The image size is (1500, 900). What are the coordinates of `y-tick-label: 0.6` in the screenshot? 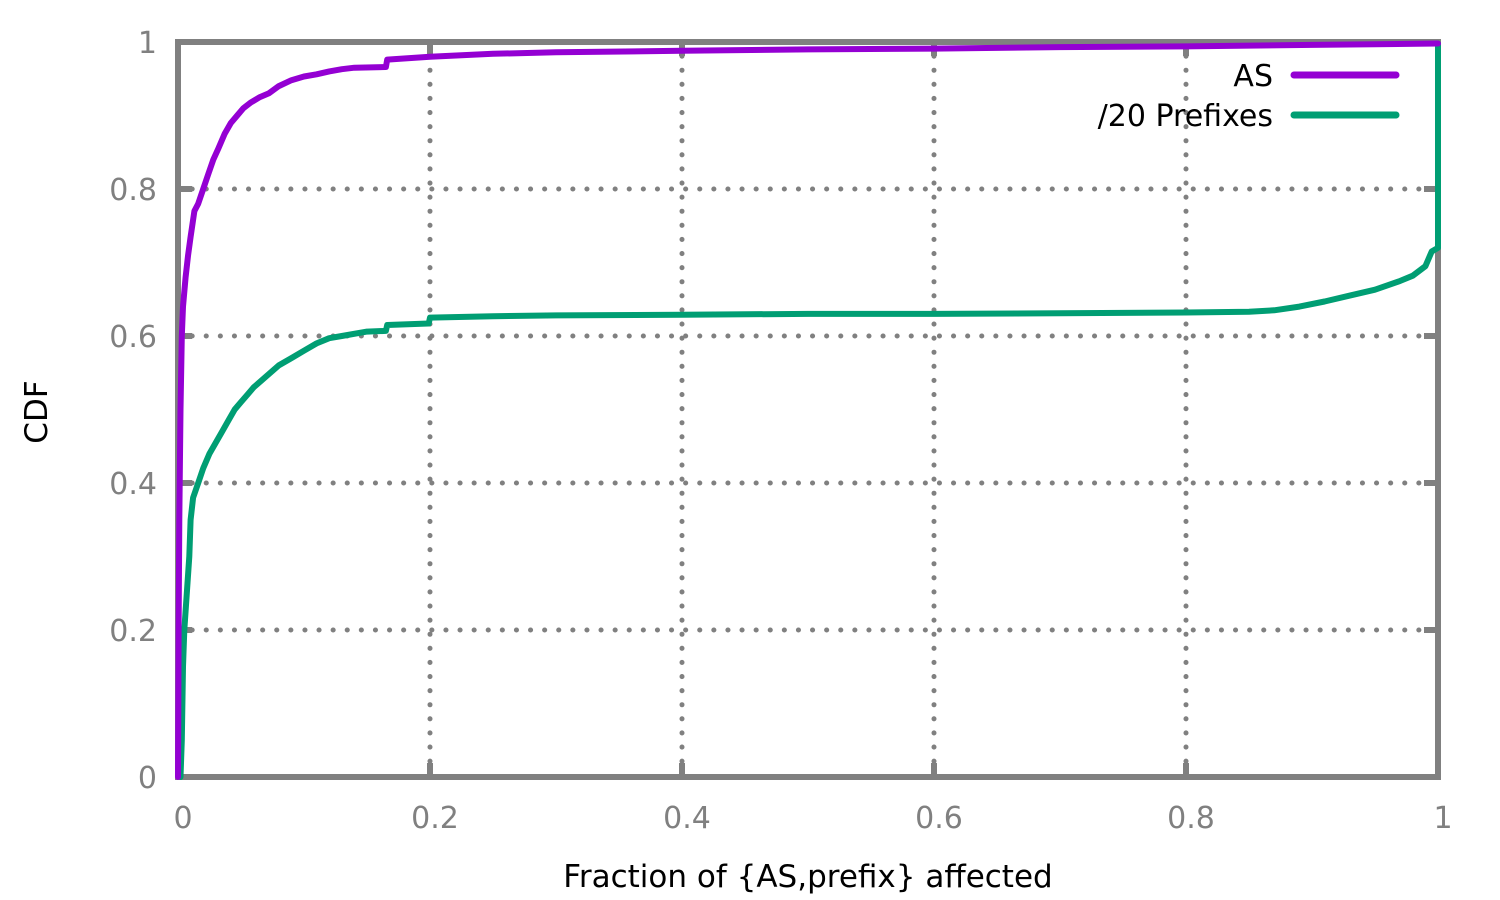 It's located at (133, 337).